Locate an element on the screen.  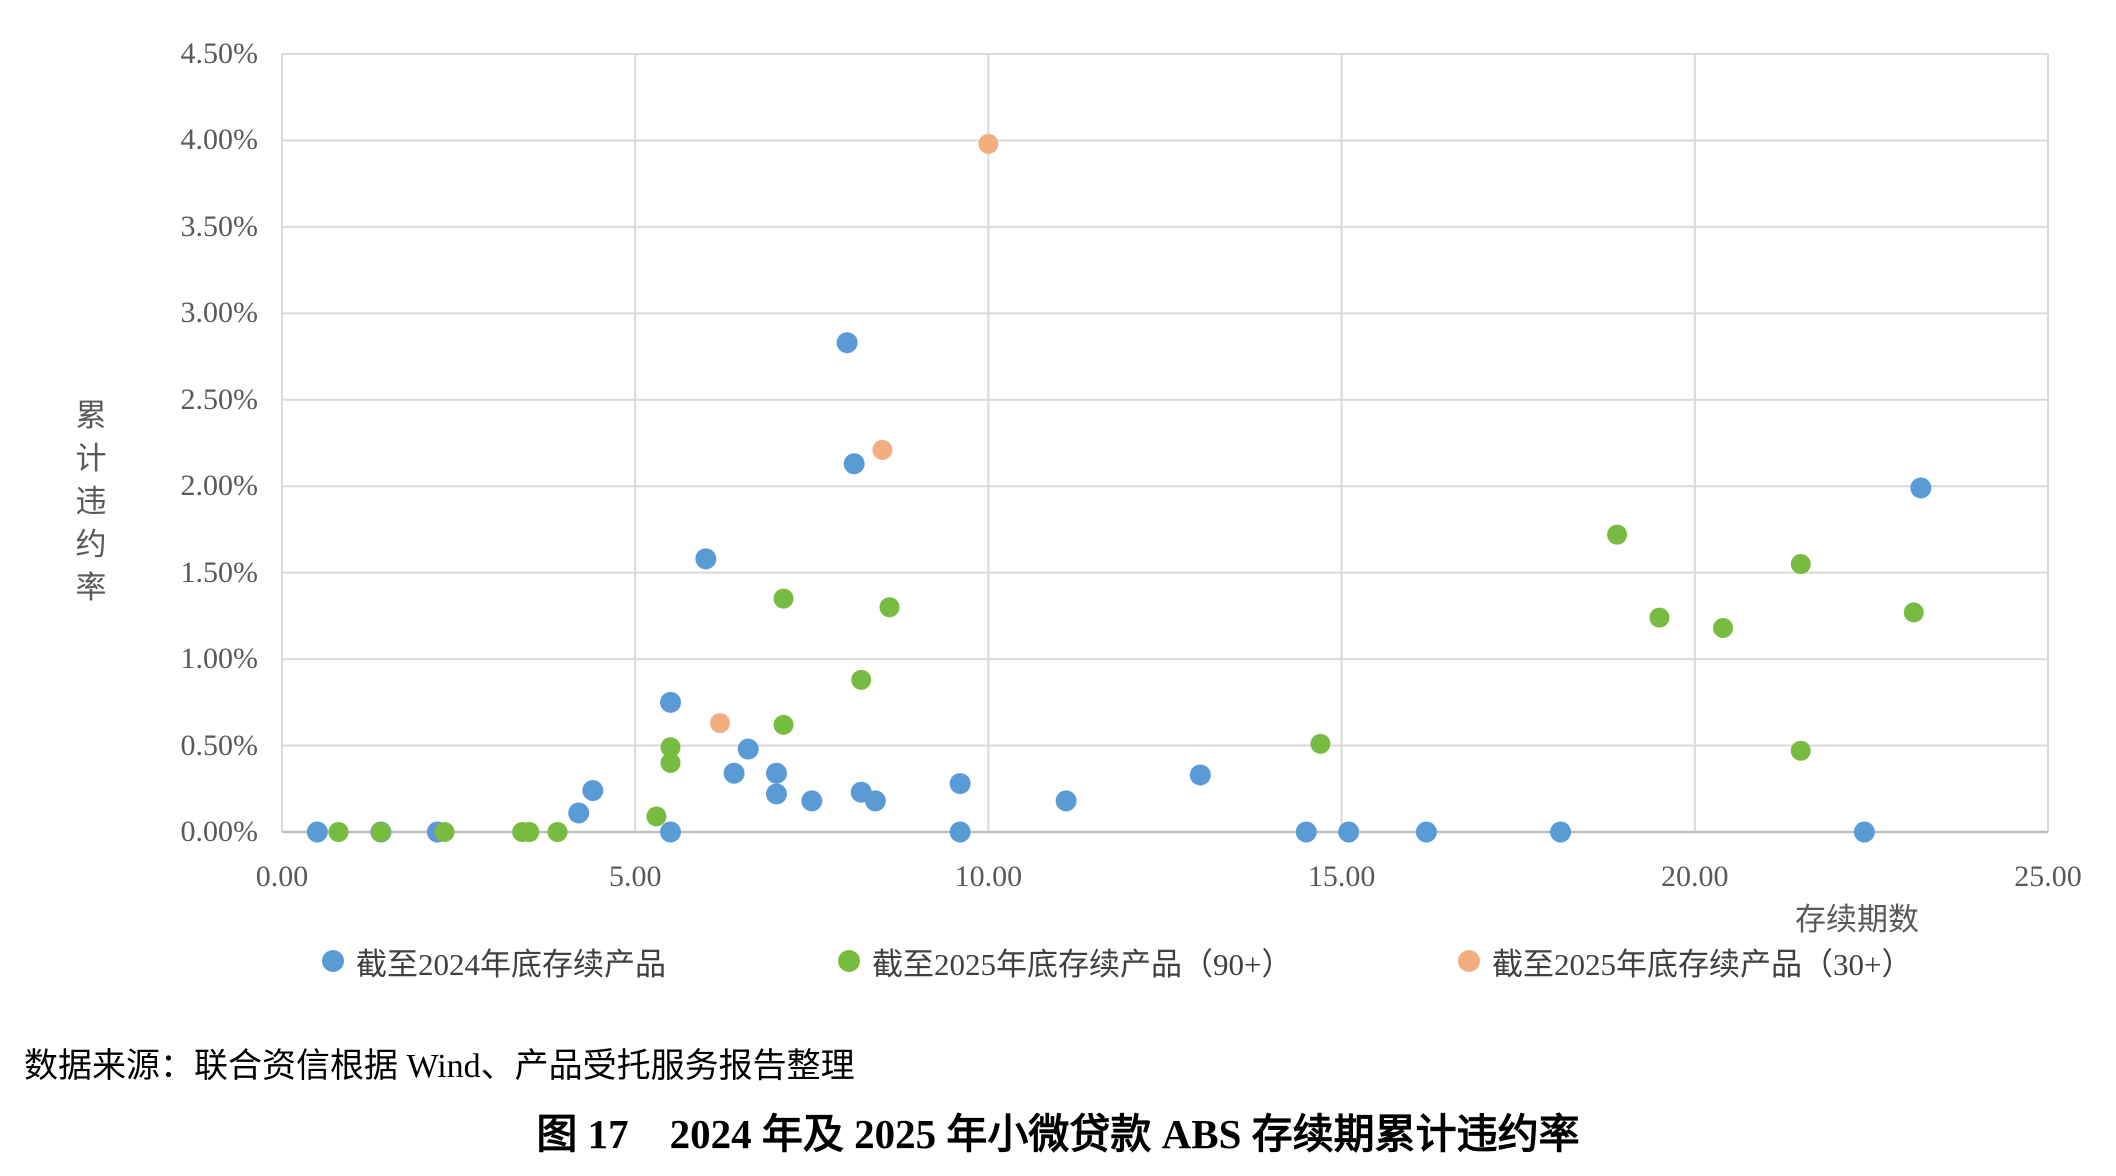
figure-caption: 图 17 2024 年及 2025 年小微贷款 ABS 存续期累计违约率 is located at coordinates (1058, 1134).